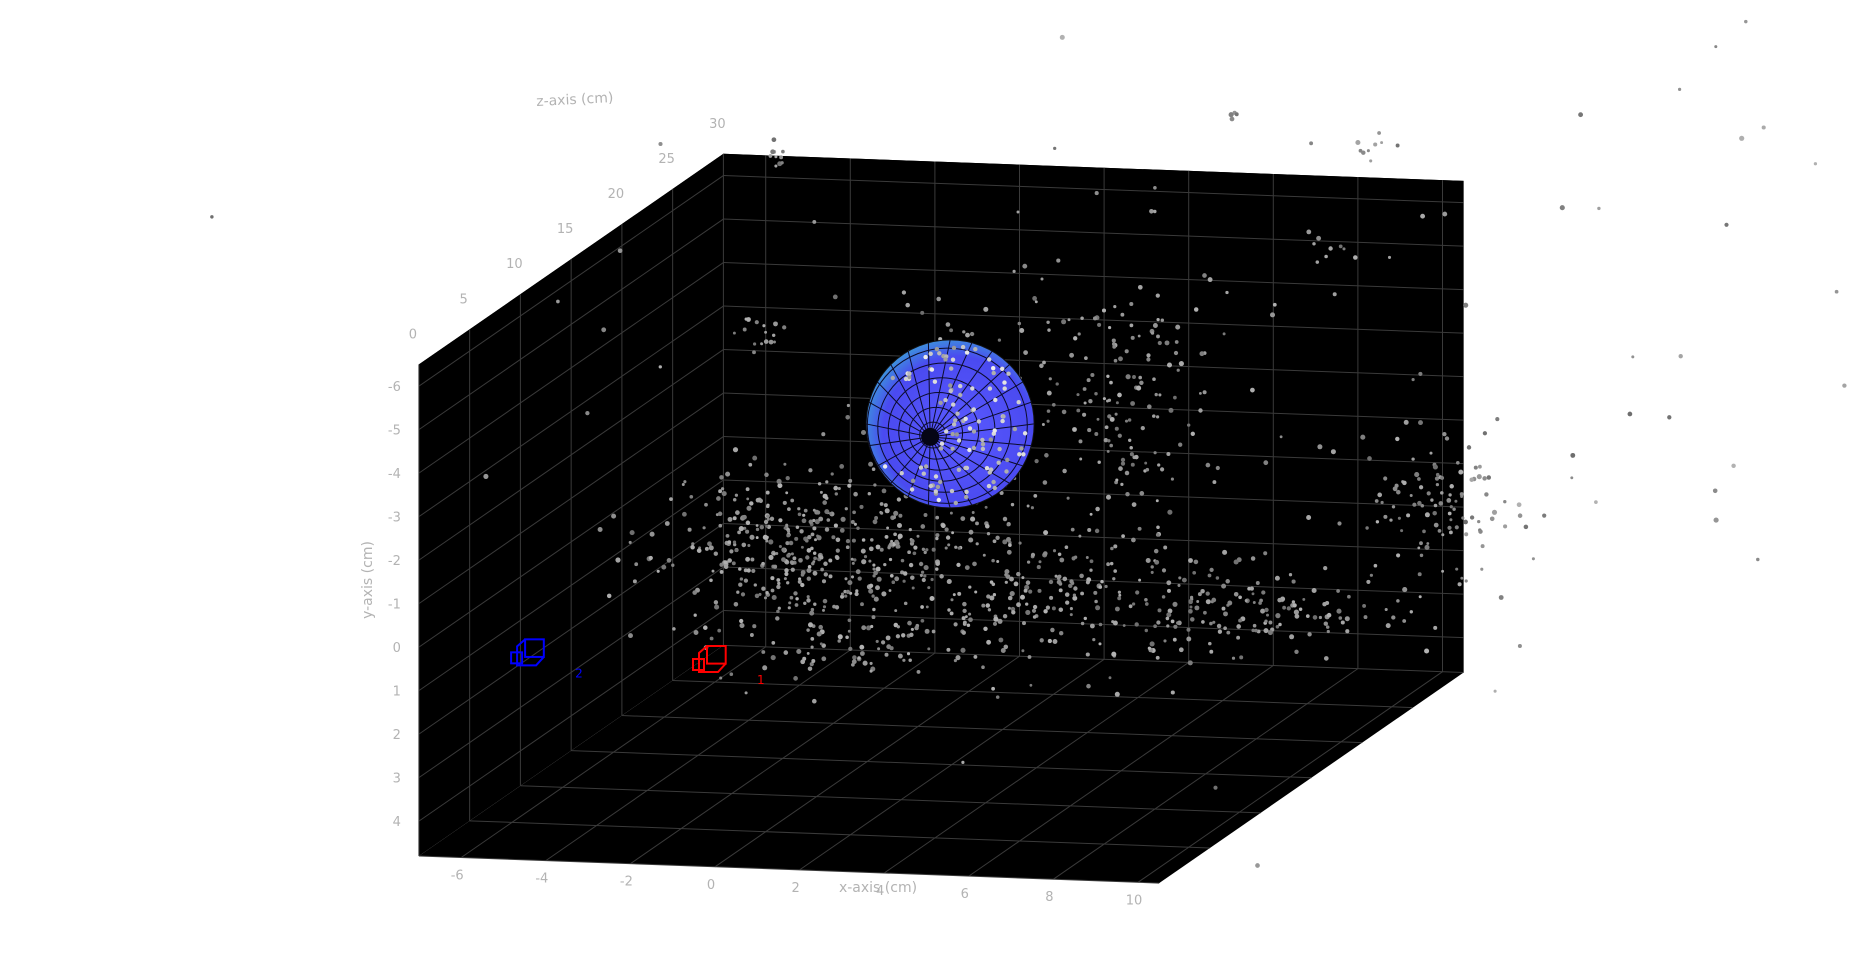  I want to click on z-axis-label: z-axis (cm), so click(575, 100).